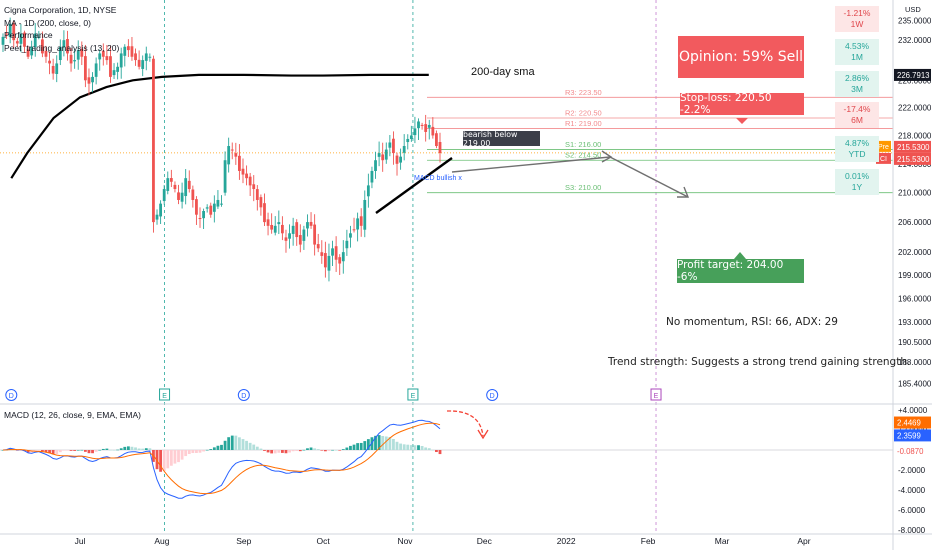 The width and height of the screenshot is (932, 550). Describe the element at coordinates (414, 185) in the screenshot. I see `uptrend-line` at that location.